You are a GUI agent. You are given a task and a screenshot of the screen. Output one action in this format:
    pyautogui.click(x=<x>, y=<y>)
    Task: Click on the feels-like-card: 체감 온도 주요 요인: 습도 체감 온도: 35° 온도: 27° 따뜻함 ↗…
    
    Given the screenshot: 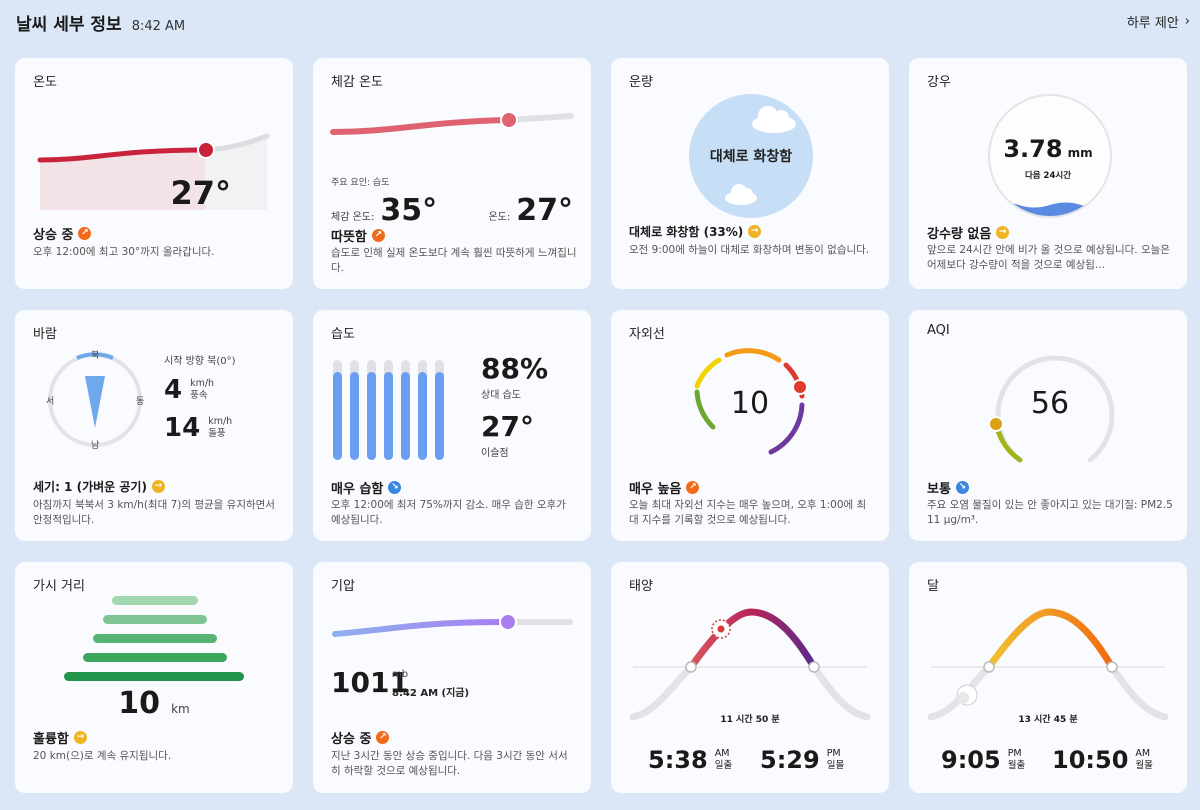 What is the action you would take?
    pyautogui.click(x=452, y=173)
    